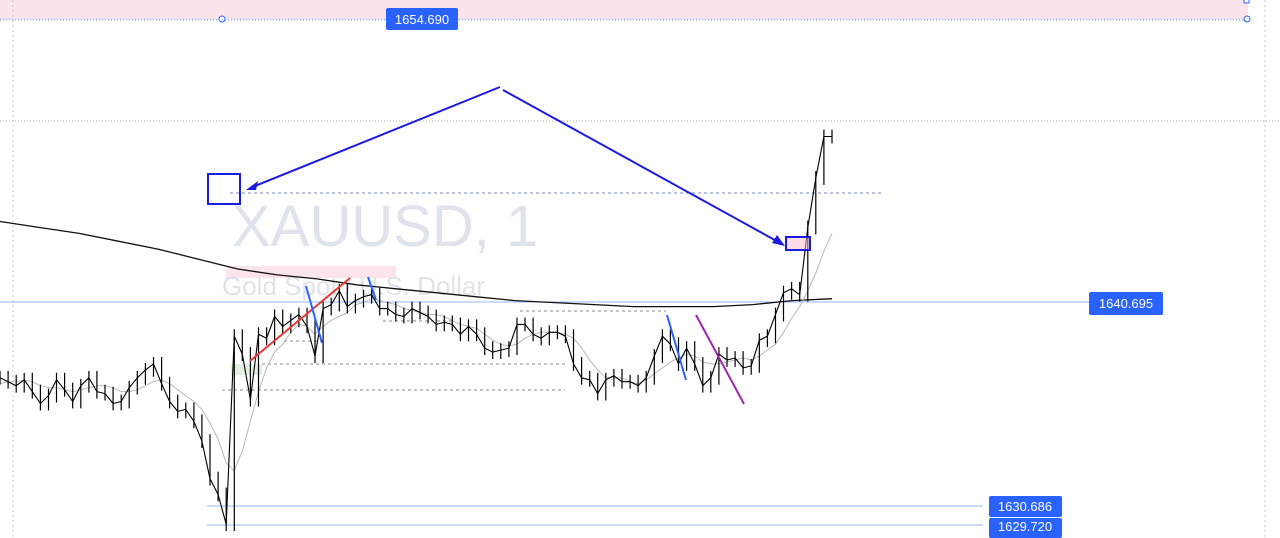  I want to click on arrow-head-left, so click(252, 185).